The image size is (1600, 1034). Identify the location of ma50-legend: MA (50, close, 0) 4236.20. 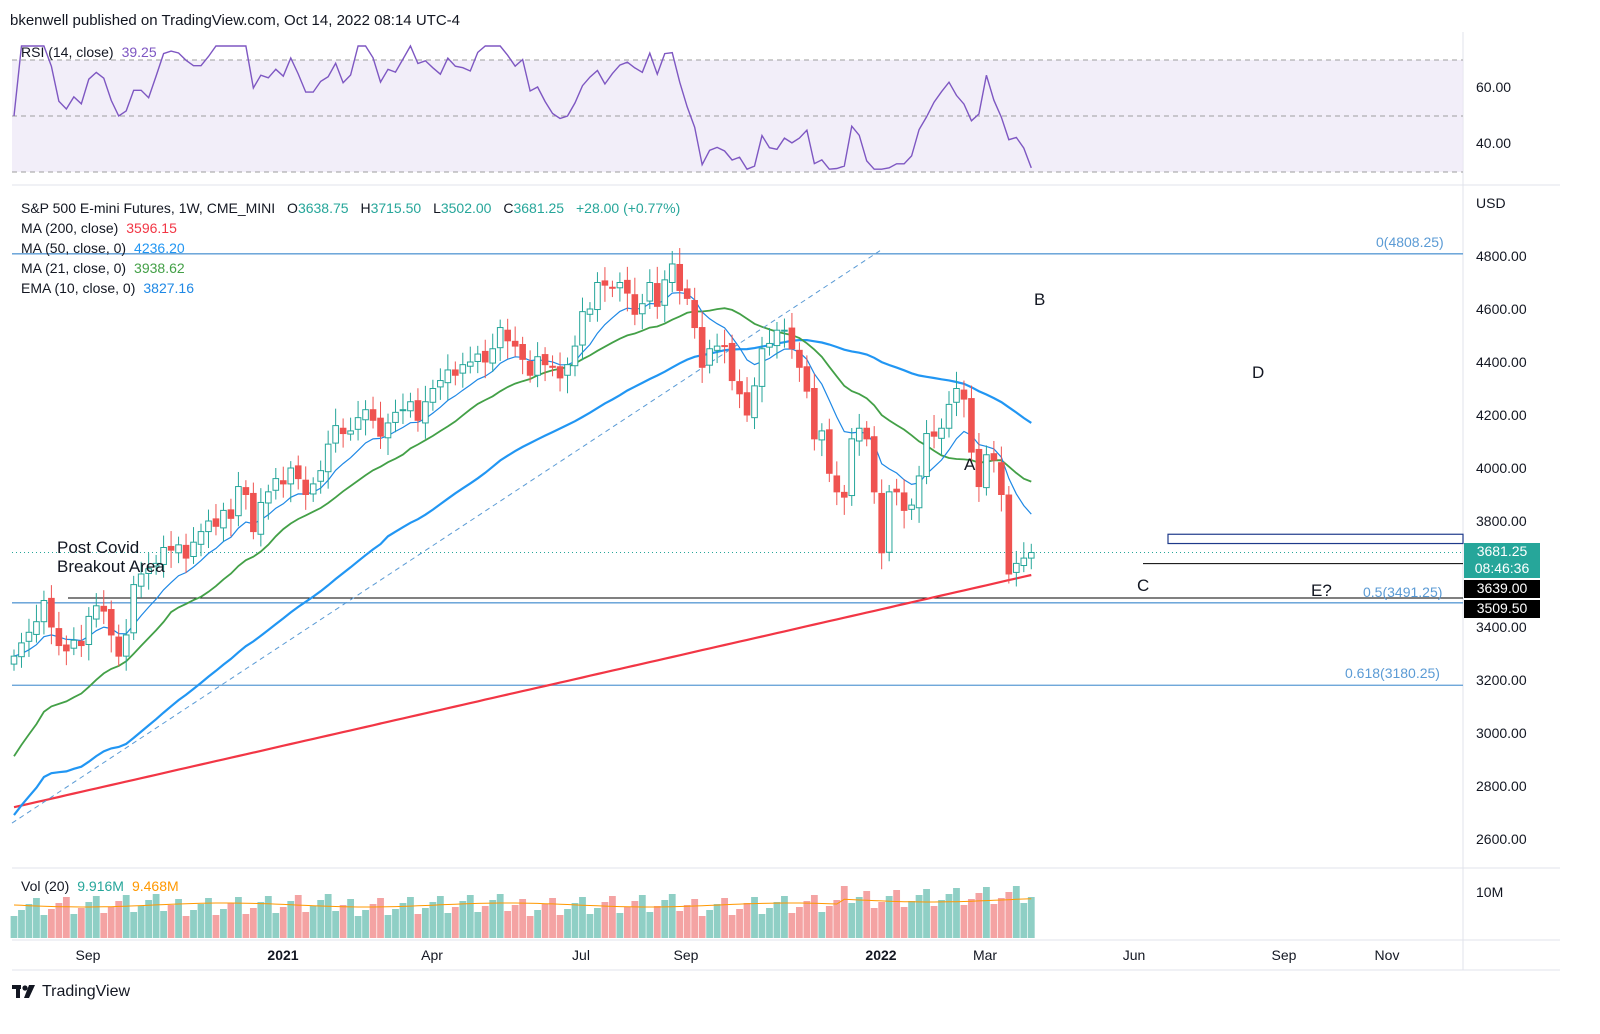
(107, 248).